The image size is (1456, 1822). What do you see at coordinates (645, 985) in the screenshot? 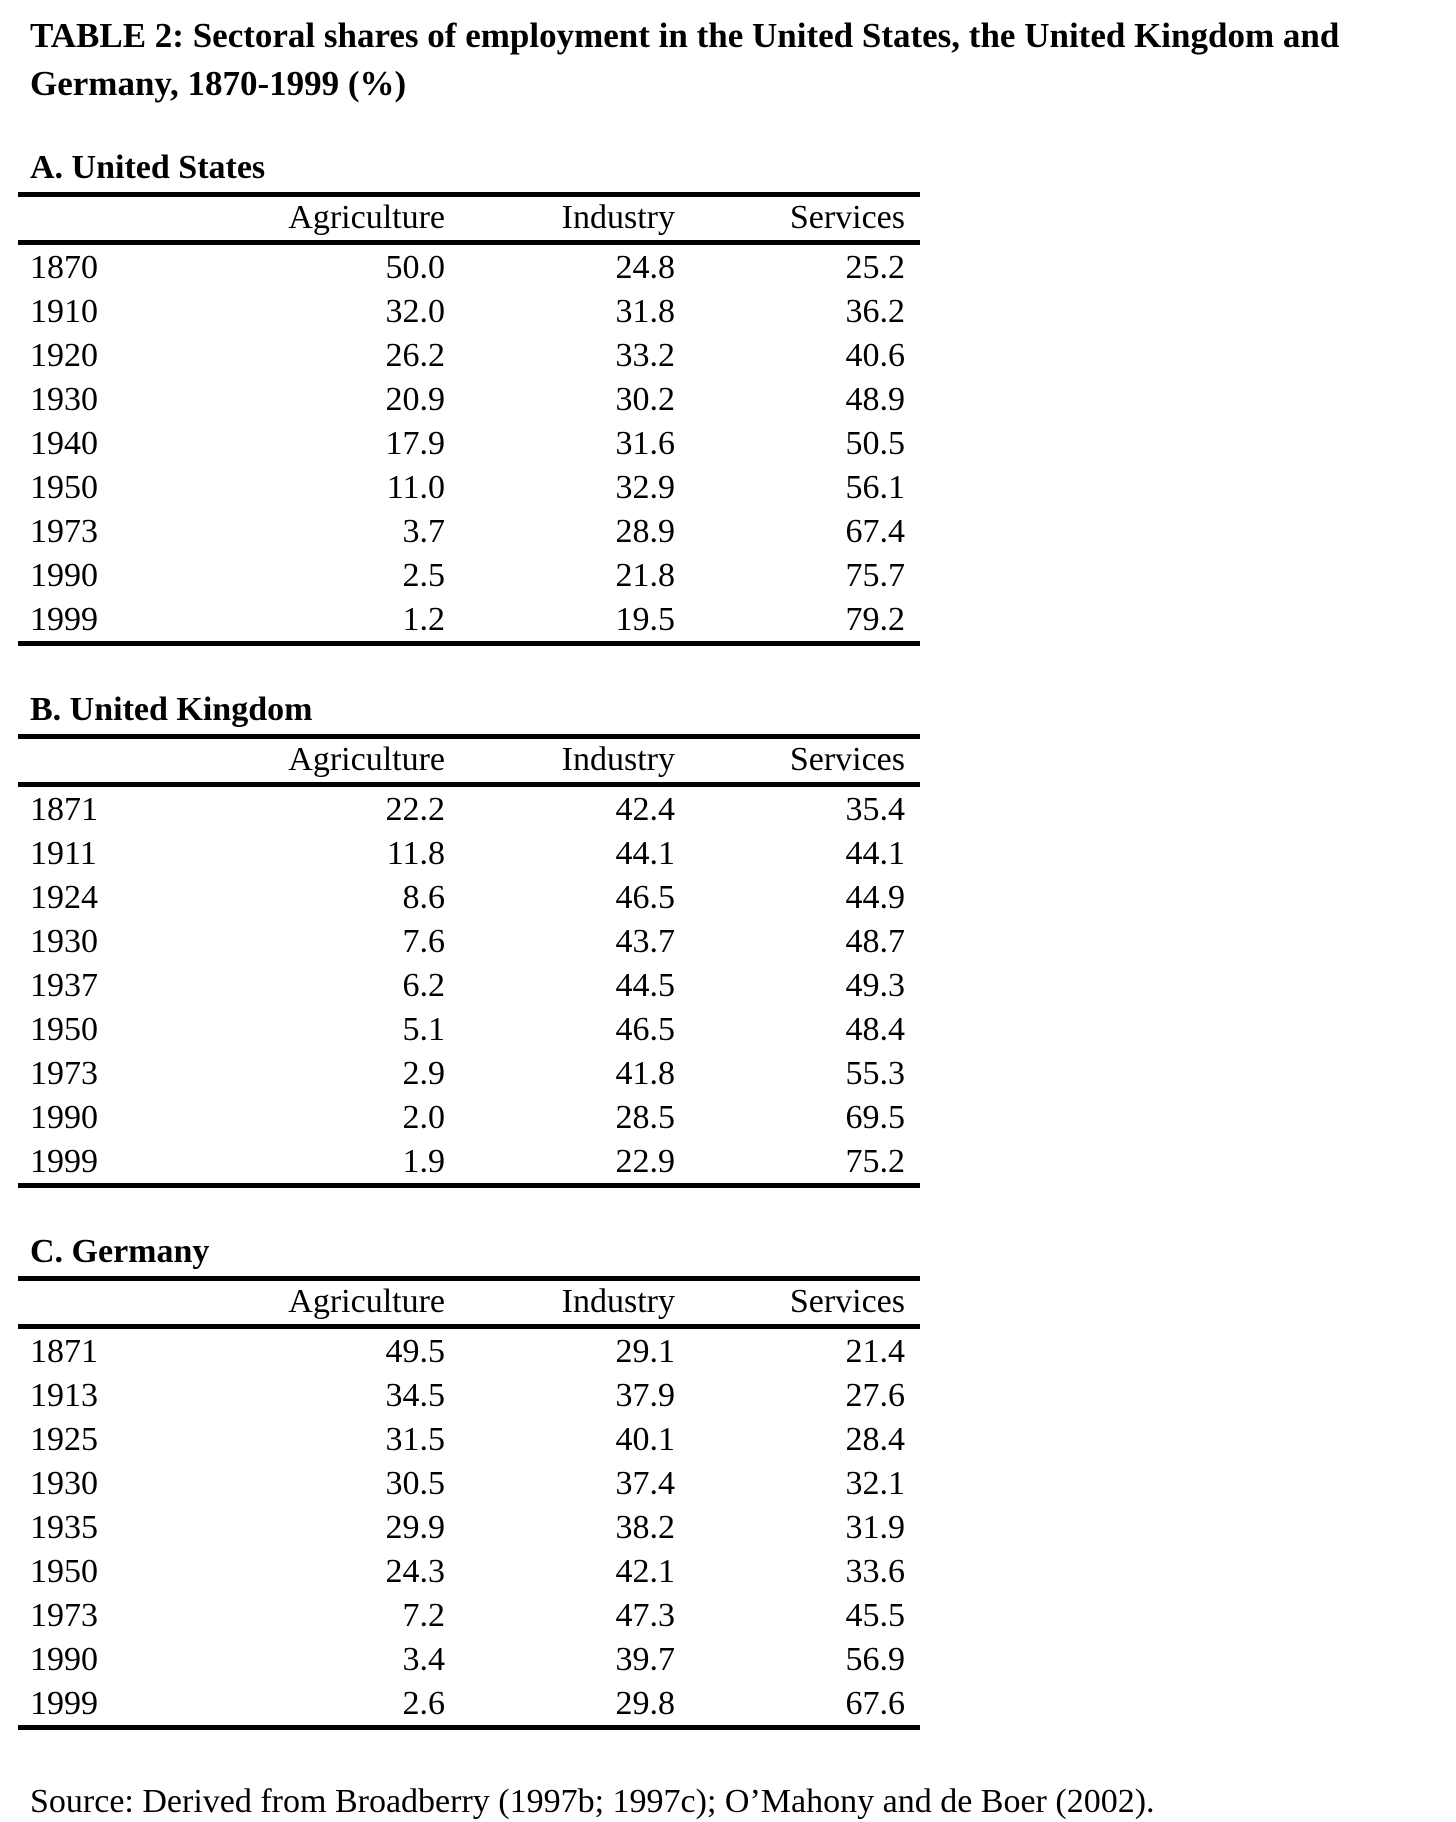
I see `industry-cell: 44.5` at bounding box center [645, 985].